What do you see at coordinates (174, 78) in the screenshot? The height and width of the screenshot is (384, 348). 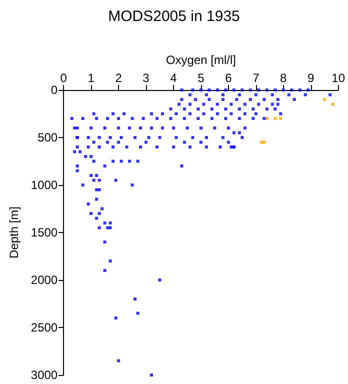 I see `x-tick-label: 4` at bounding box center [174, 78].